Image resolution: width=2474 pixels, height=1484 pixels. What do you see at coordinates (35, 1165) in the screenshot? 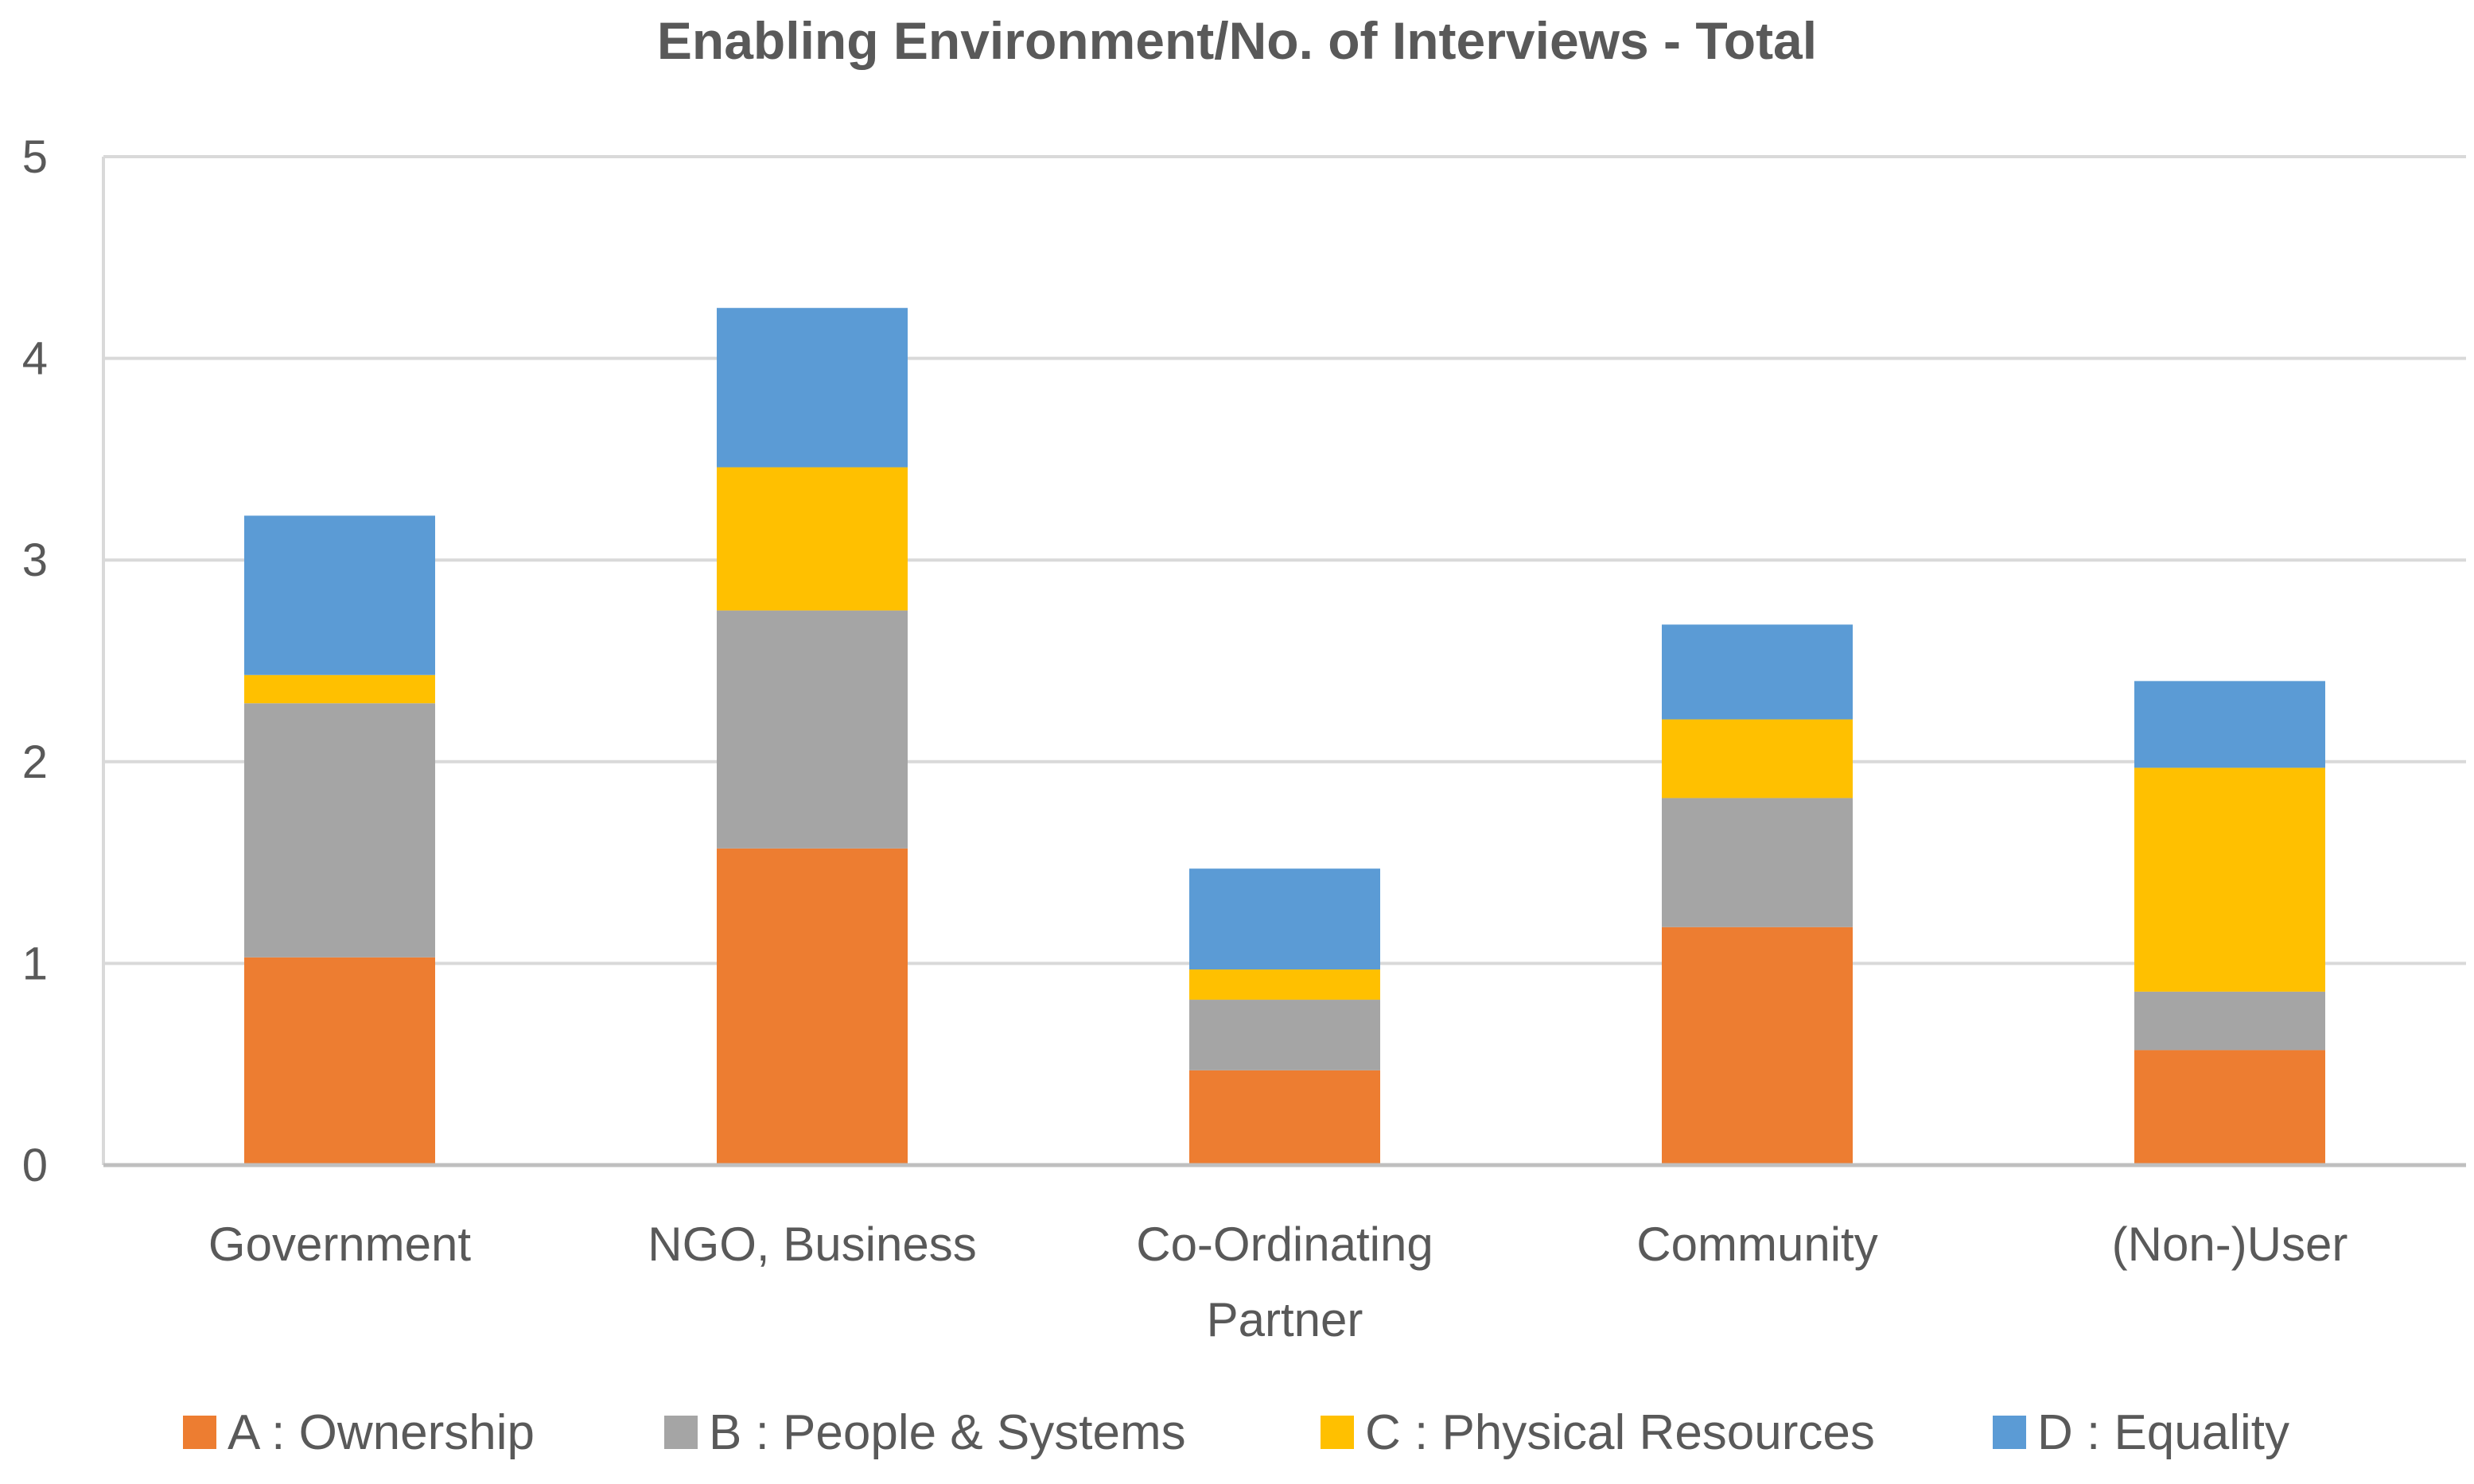
I see `y-tick-label: 0` at bounding box center [35, 1165].